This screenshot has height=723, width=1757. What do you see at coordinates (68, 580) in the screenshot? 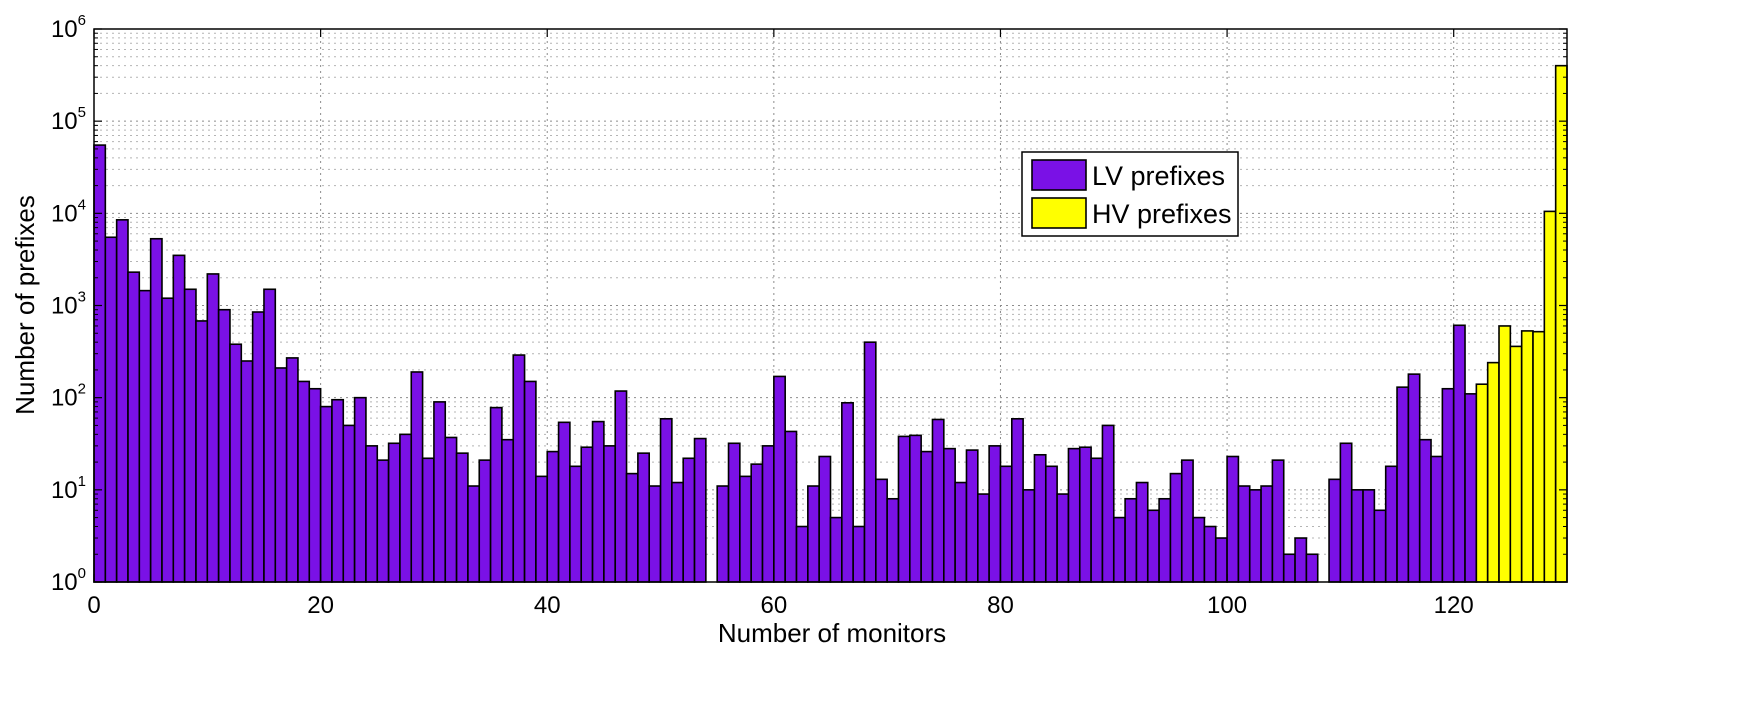
I see `y-tick-label: 10⁰` at bounding box center [68, 580].